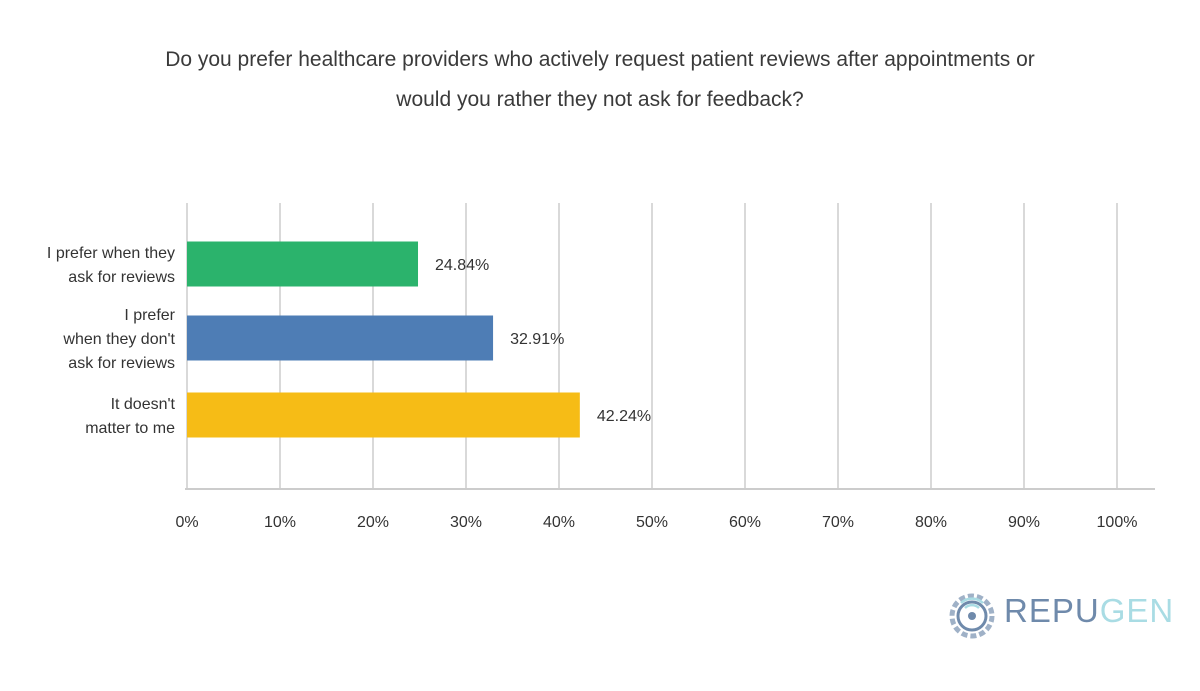 The width and height of the screenshot is (1200, 691). Describe the element at coordinates (466, 522) in the screenshot. I see `x-tick-label-3: 30%` at that location.